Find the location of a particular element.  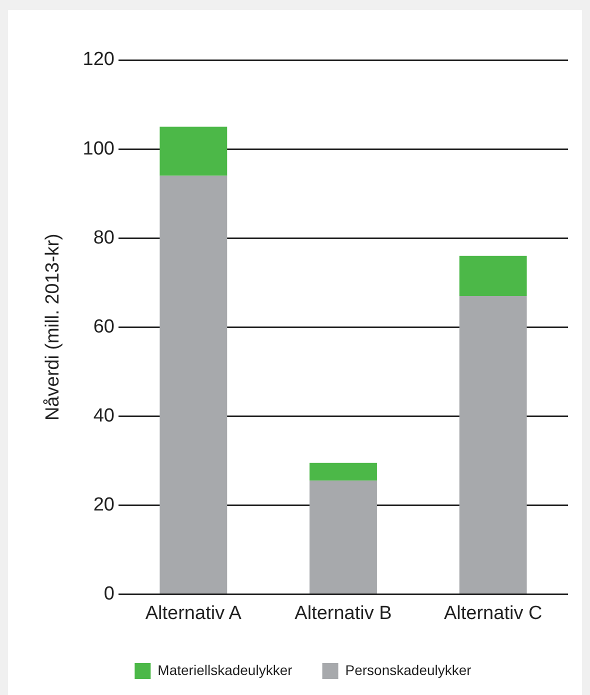

y-axis-title: Nåverdi (mill. 2013-kr) is located at coordinates (53, 327).